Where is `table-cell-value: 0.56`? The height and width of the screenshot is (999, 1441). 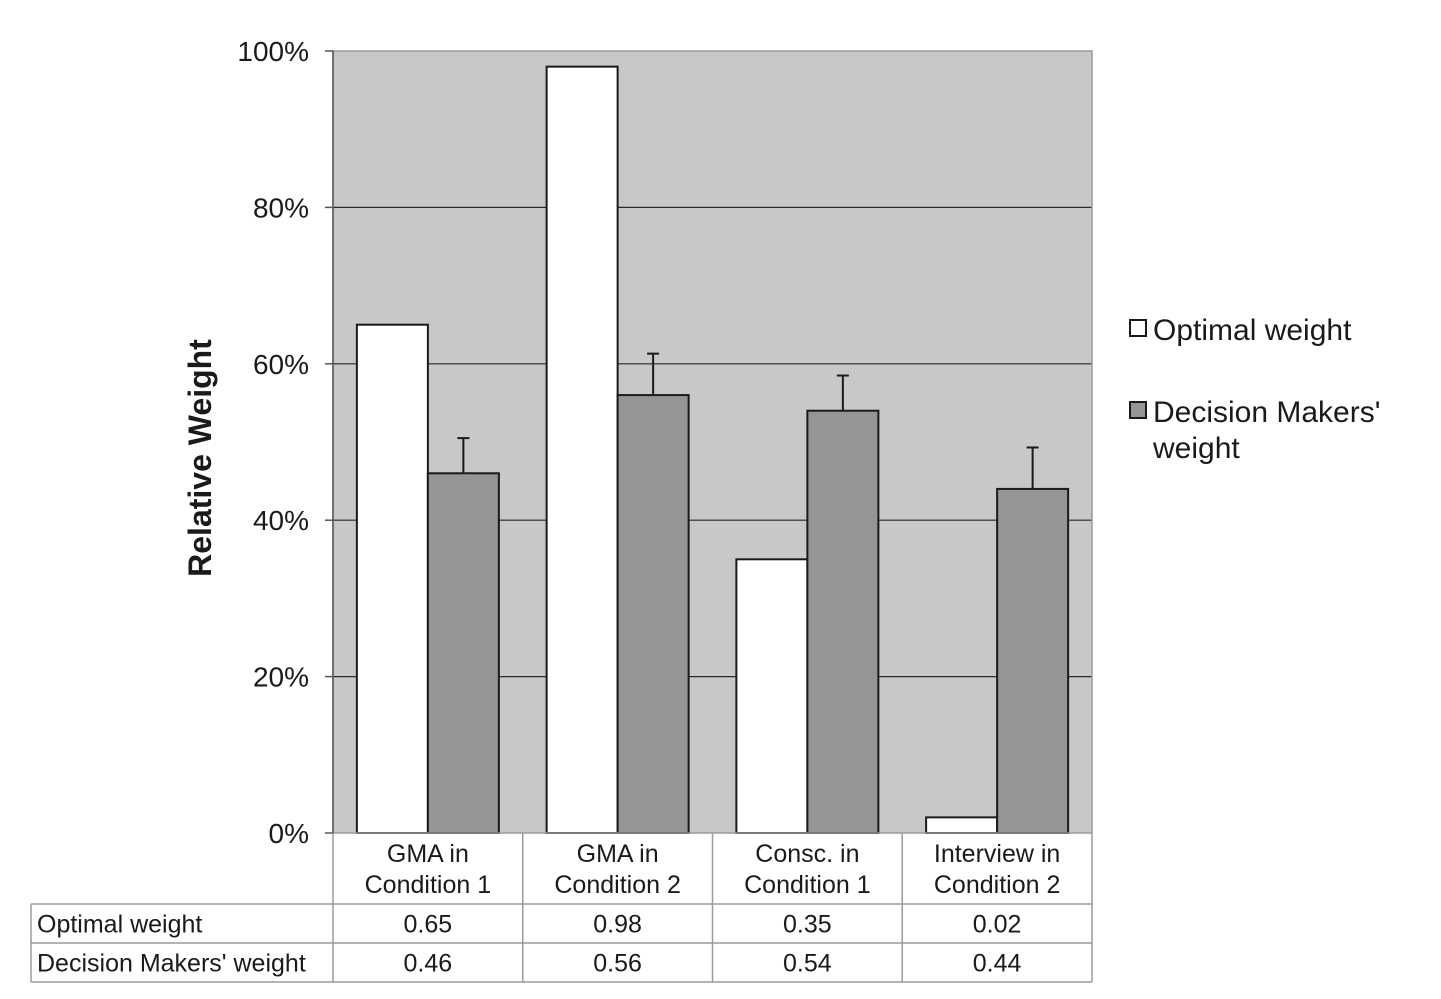
table-cell-value: 0.56 is located at coordinates (617, 964).